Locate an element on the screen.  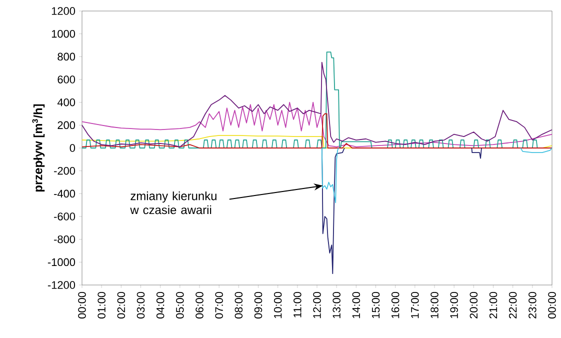
y-tick-label: -800 is located at coordinates (65, 239).